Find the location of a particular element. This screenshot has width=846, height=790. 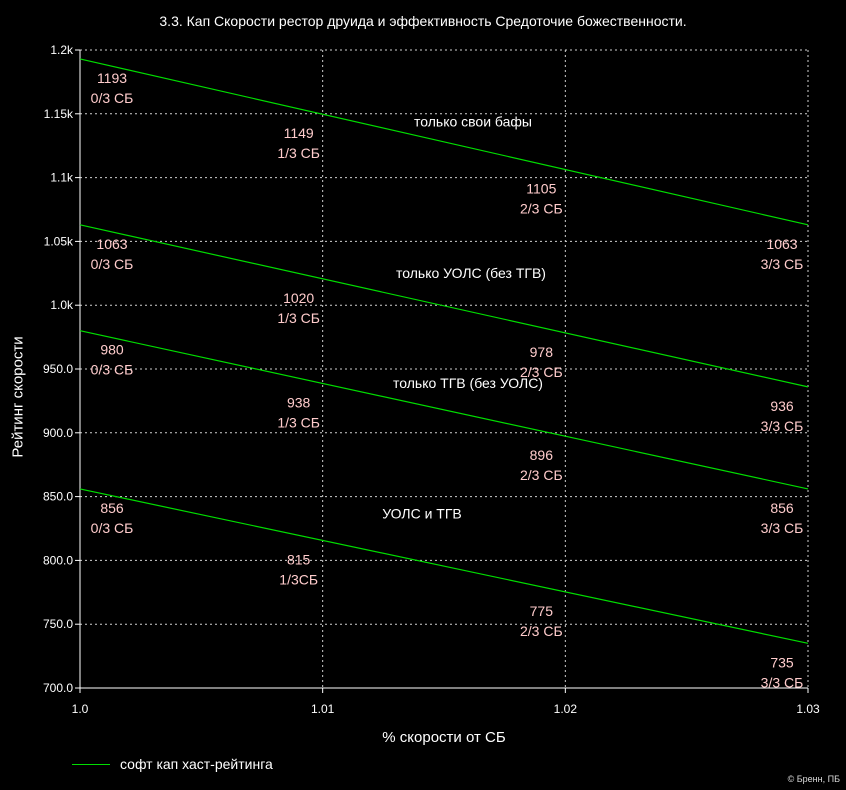

data-sb-label: 1/3СБ is located at coordinates (298, 579).